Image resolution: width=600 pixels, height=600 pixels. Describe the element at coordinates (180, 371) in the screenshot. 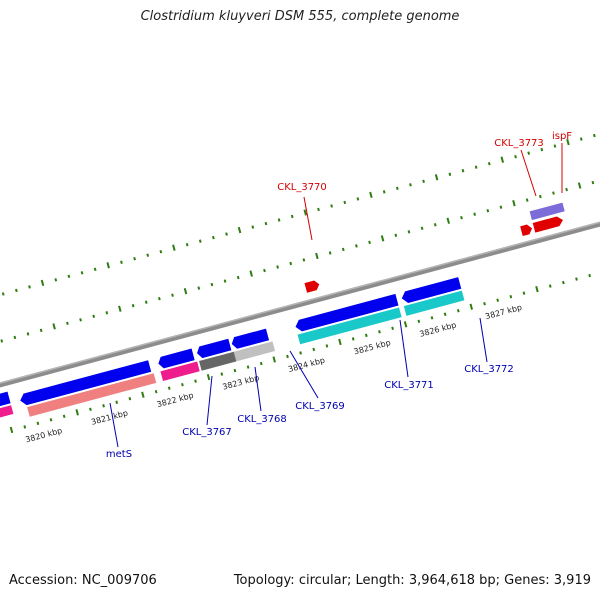

I see `gene-feature-ckl-3767-pink` at that location.